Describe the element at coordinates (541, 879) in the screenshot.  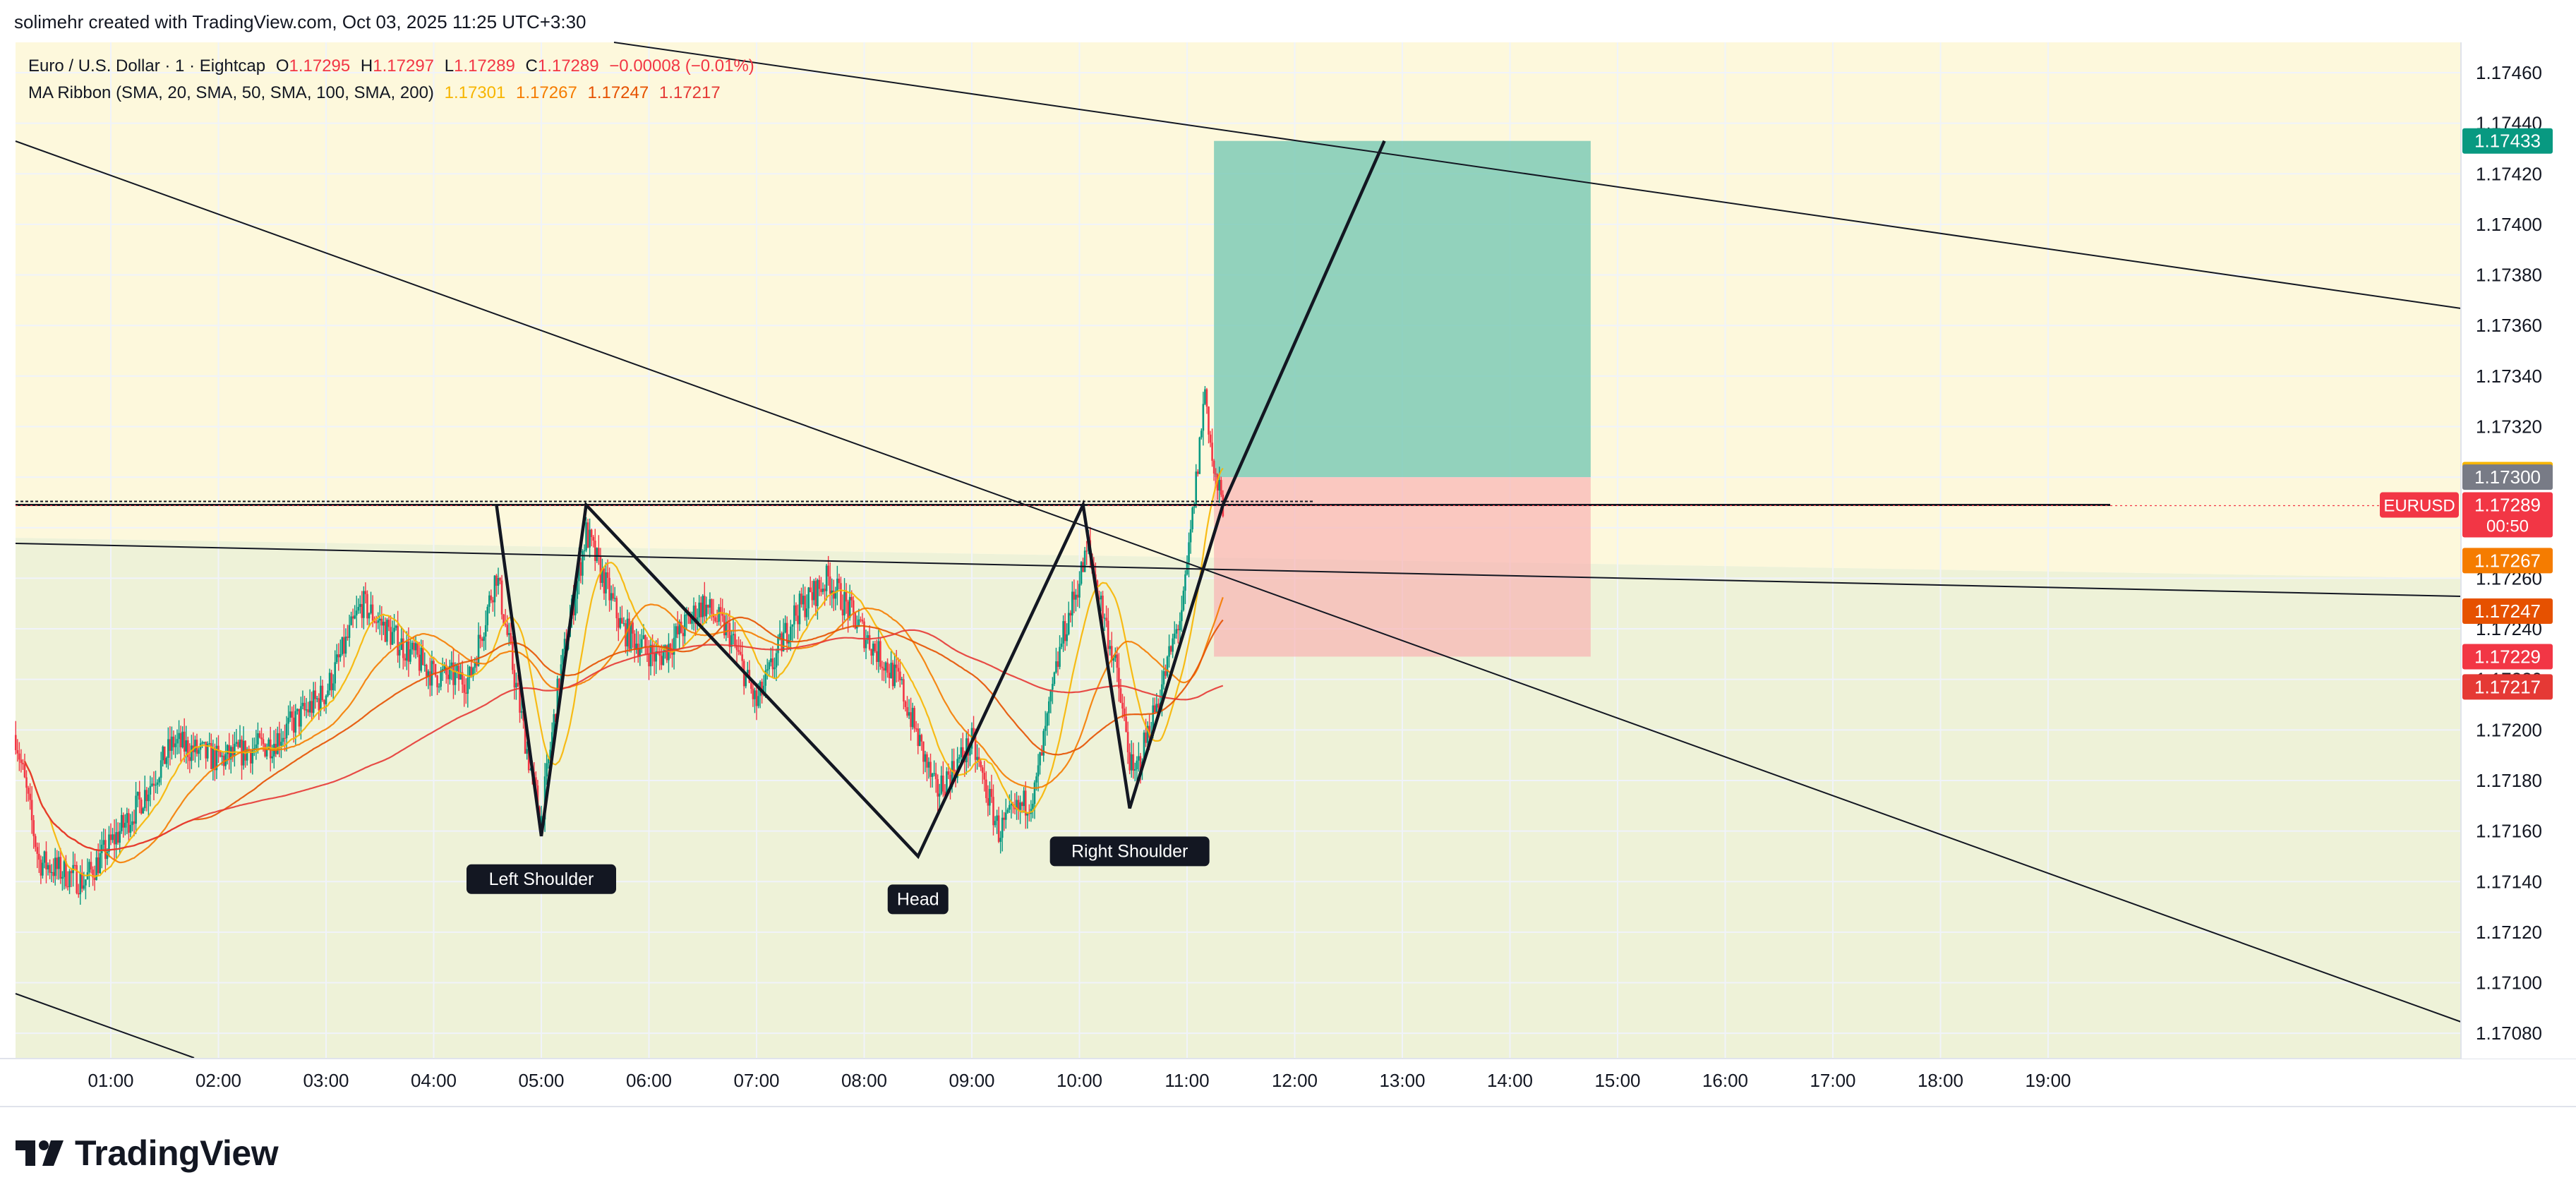
I see `pattern-label: Left Shoulder` at that location.